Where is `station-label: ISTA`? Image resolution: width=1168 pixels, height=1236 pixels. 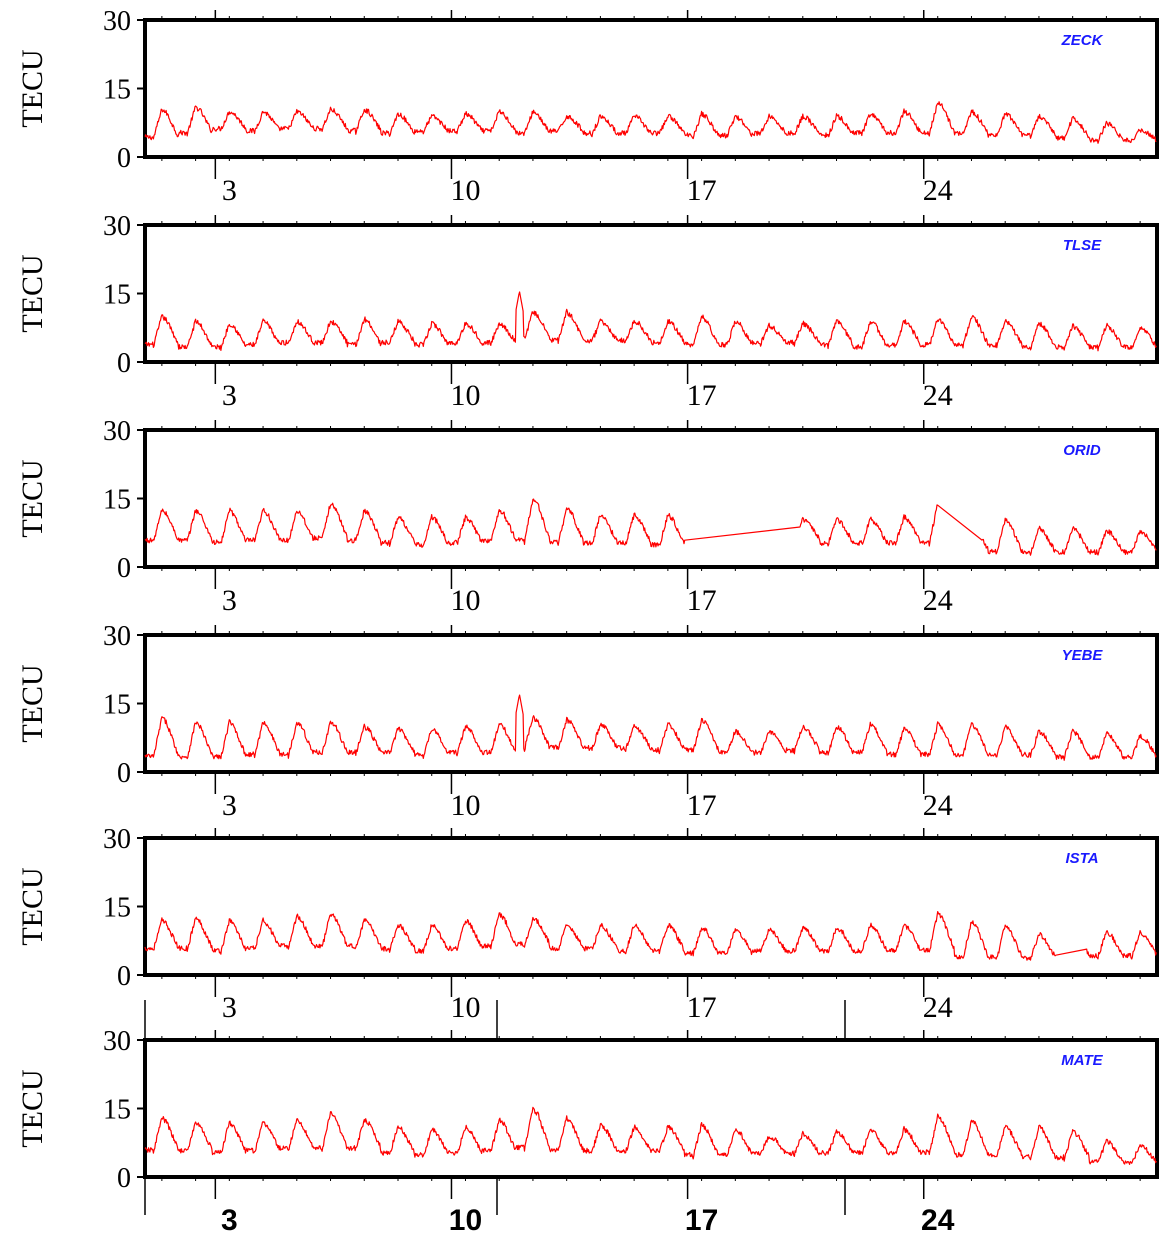
station-label: ISTA is located at coordinates (1081, 858).